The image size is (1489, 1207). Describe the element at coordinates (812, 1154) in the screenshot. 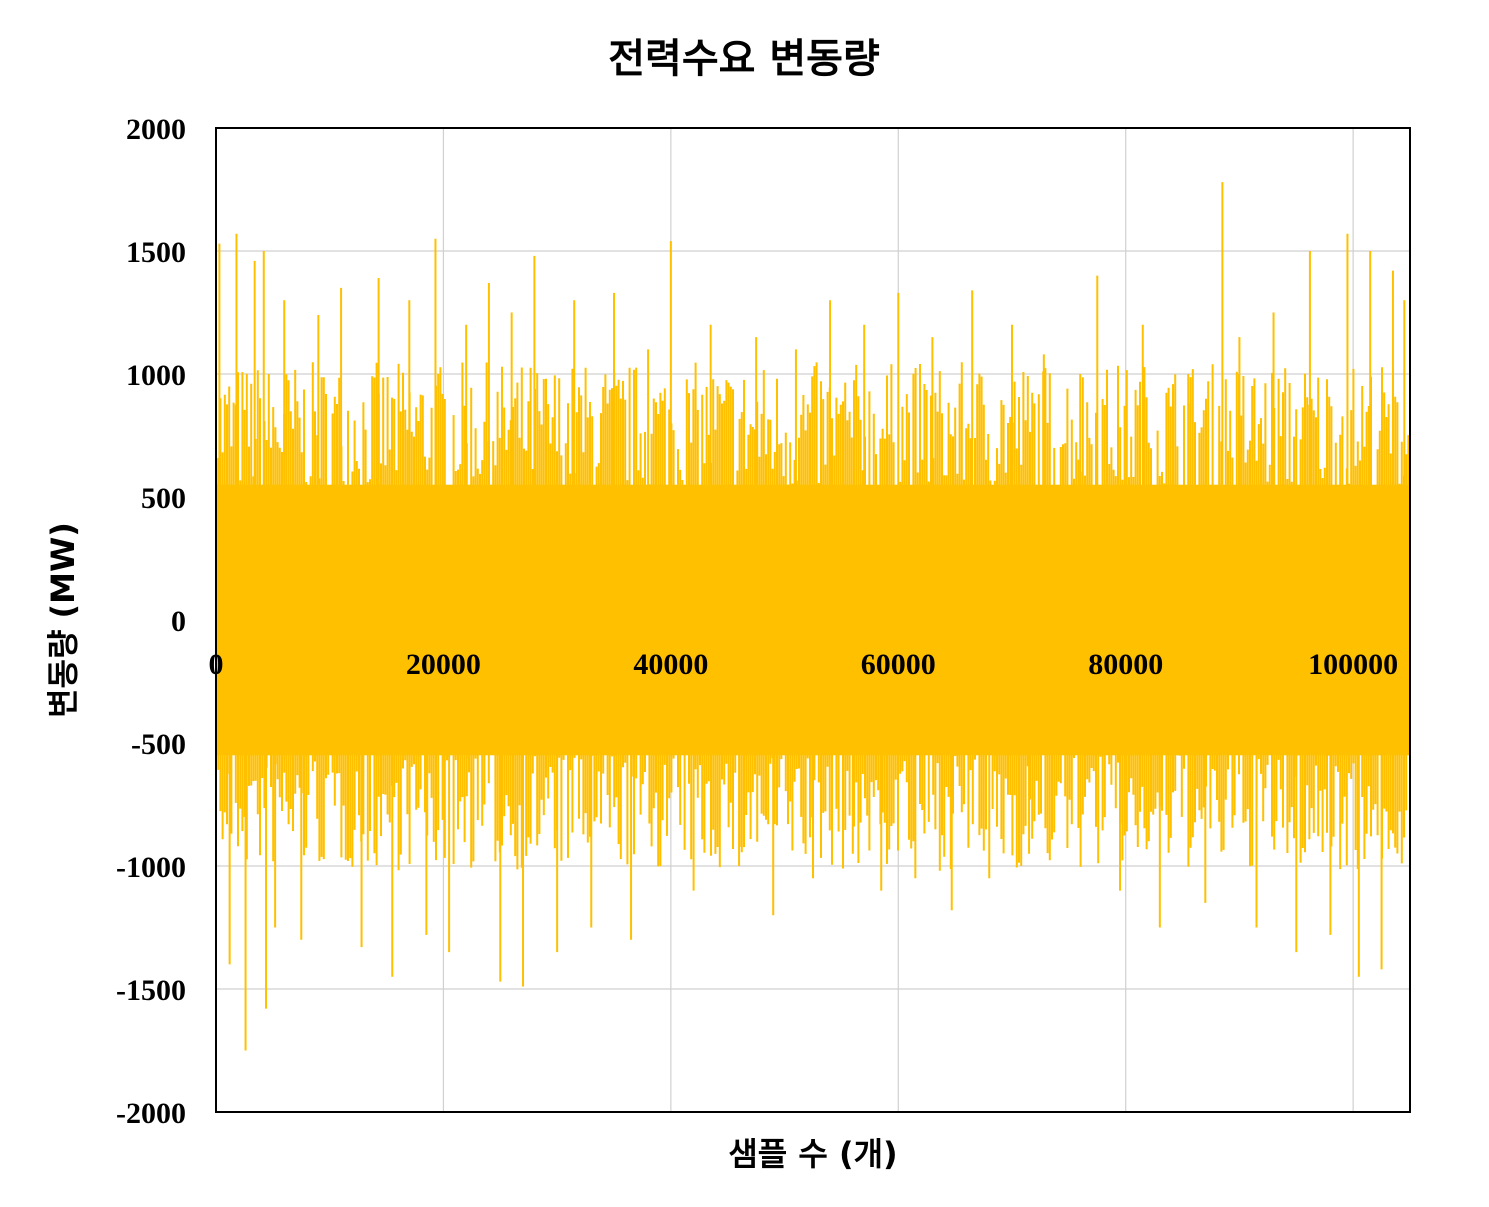

I see `x-axis-label: 샘플 수 (개)` at that location.